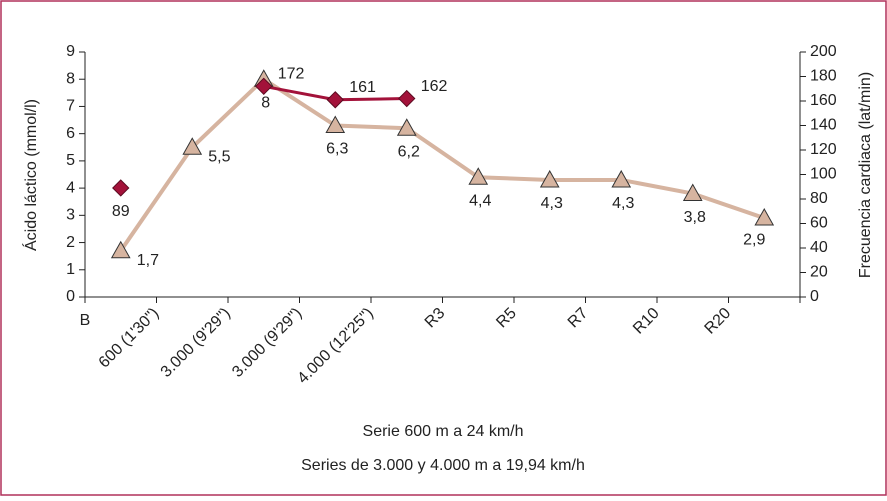 Image resolution: width=887 pixels, height=501 pixels. Describe the element at coordinates (148, 260) in the screenshot. I see `data-label: 1,7` at that location.